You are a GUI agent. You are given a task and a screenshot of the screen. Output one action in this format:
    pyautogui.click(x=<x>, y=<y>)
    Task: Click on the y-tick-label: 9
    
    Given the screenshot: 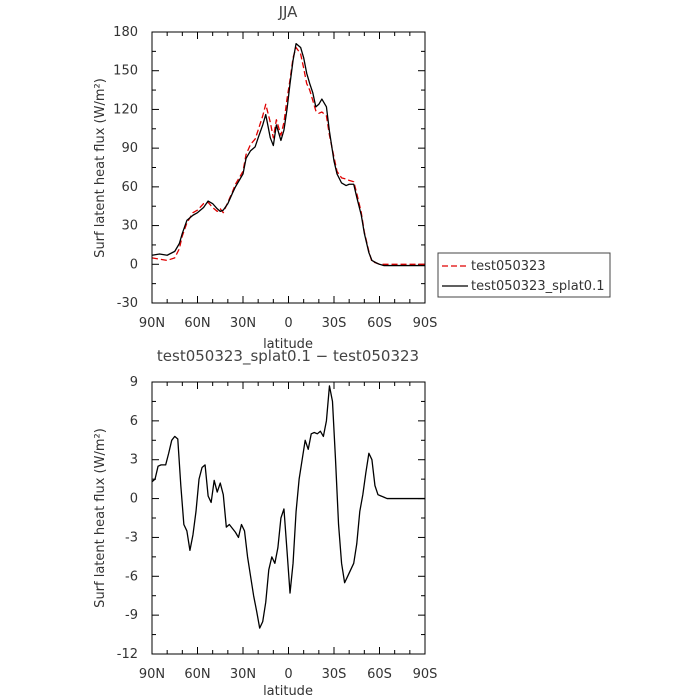 What is the action you would take?
    pyautogui.click(x=134, y=382)
    